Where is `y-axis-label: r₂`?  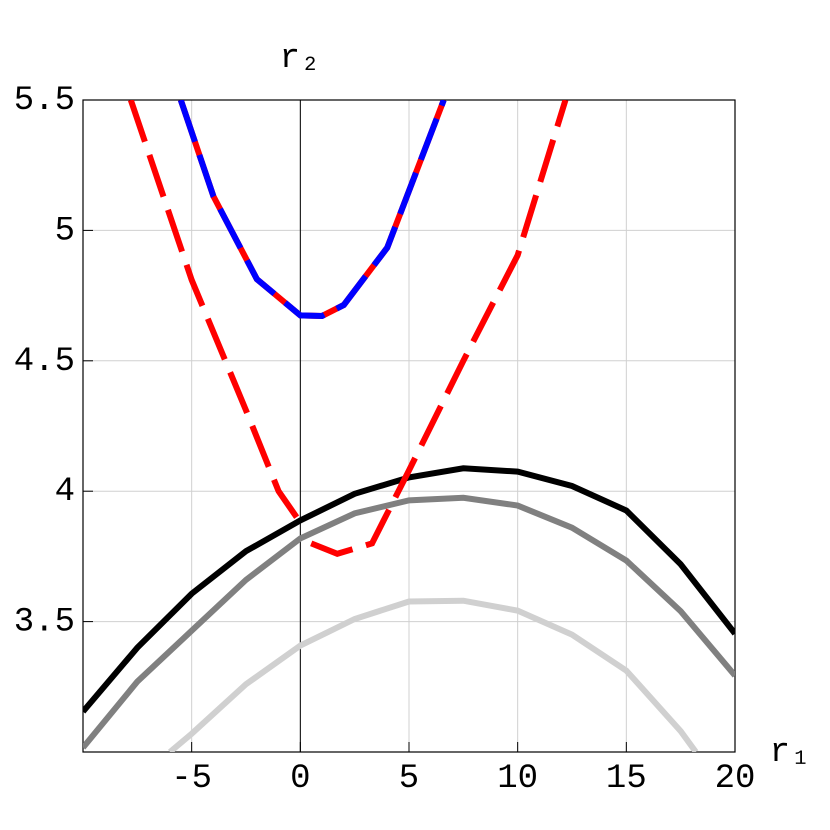
y-axis-label: r₂ is located at coordinates (300, 59).